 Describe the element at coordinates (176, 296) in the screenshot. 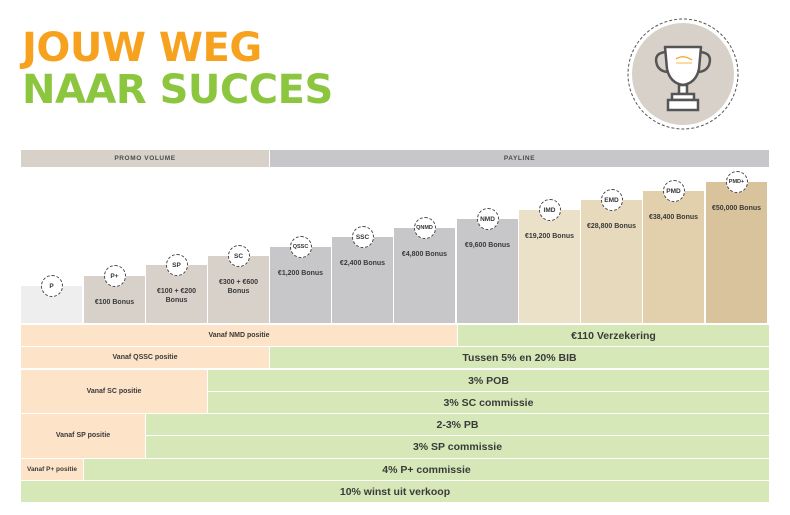

I see `level-bonus: €100 + €200 Bonus` at that location.